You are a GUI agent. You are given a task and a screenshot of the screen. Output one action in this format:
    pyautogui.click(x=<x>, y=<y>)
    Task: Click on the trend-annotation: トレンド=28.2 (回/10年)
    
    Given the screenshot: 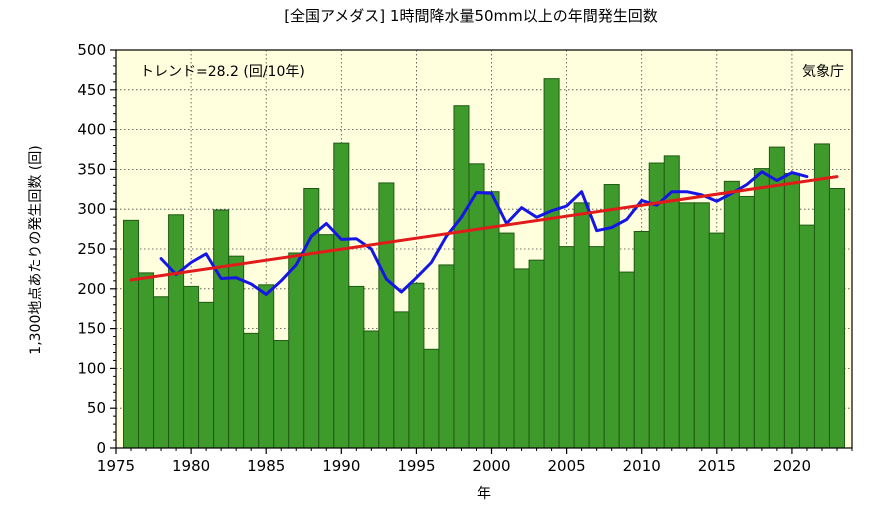 What is the action you would take?
    pyautogui.click(x=222, y=72)
    